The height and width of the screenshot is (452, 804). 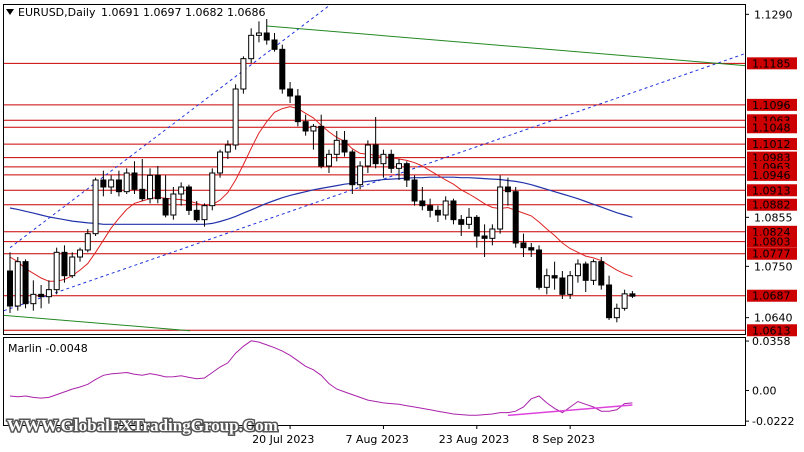 What do you see at coordinates (474, 439) in the screenshot?
I see `time-tick-label: 23 Aug 2023` at bounding box center [474, 439].